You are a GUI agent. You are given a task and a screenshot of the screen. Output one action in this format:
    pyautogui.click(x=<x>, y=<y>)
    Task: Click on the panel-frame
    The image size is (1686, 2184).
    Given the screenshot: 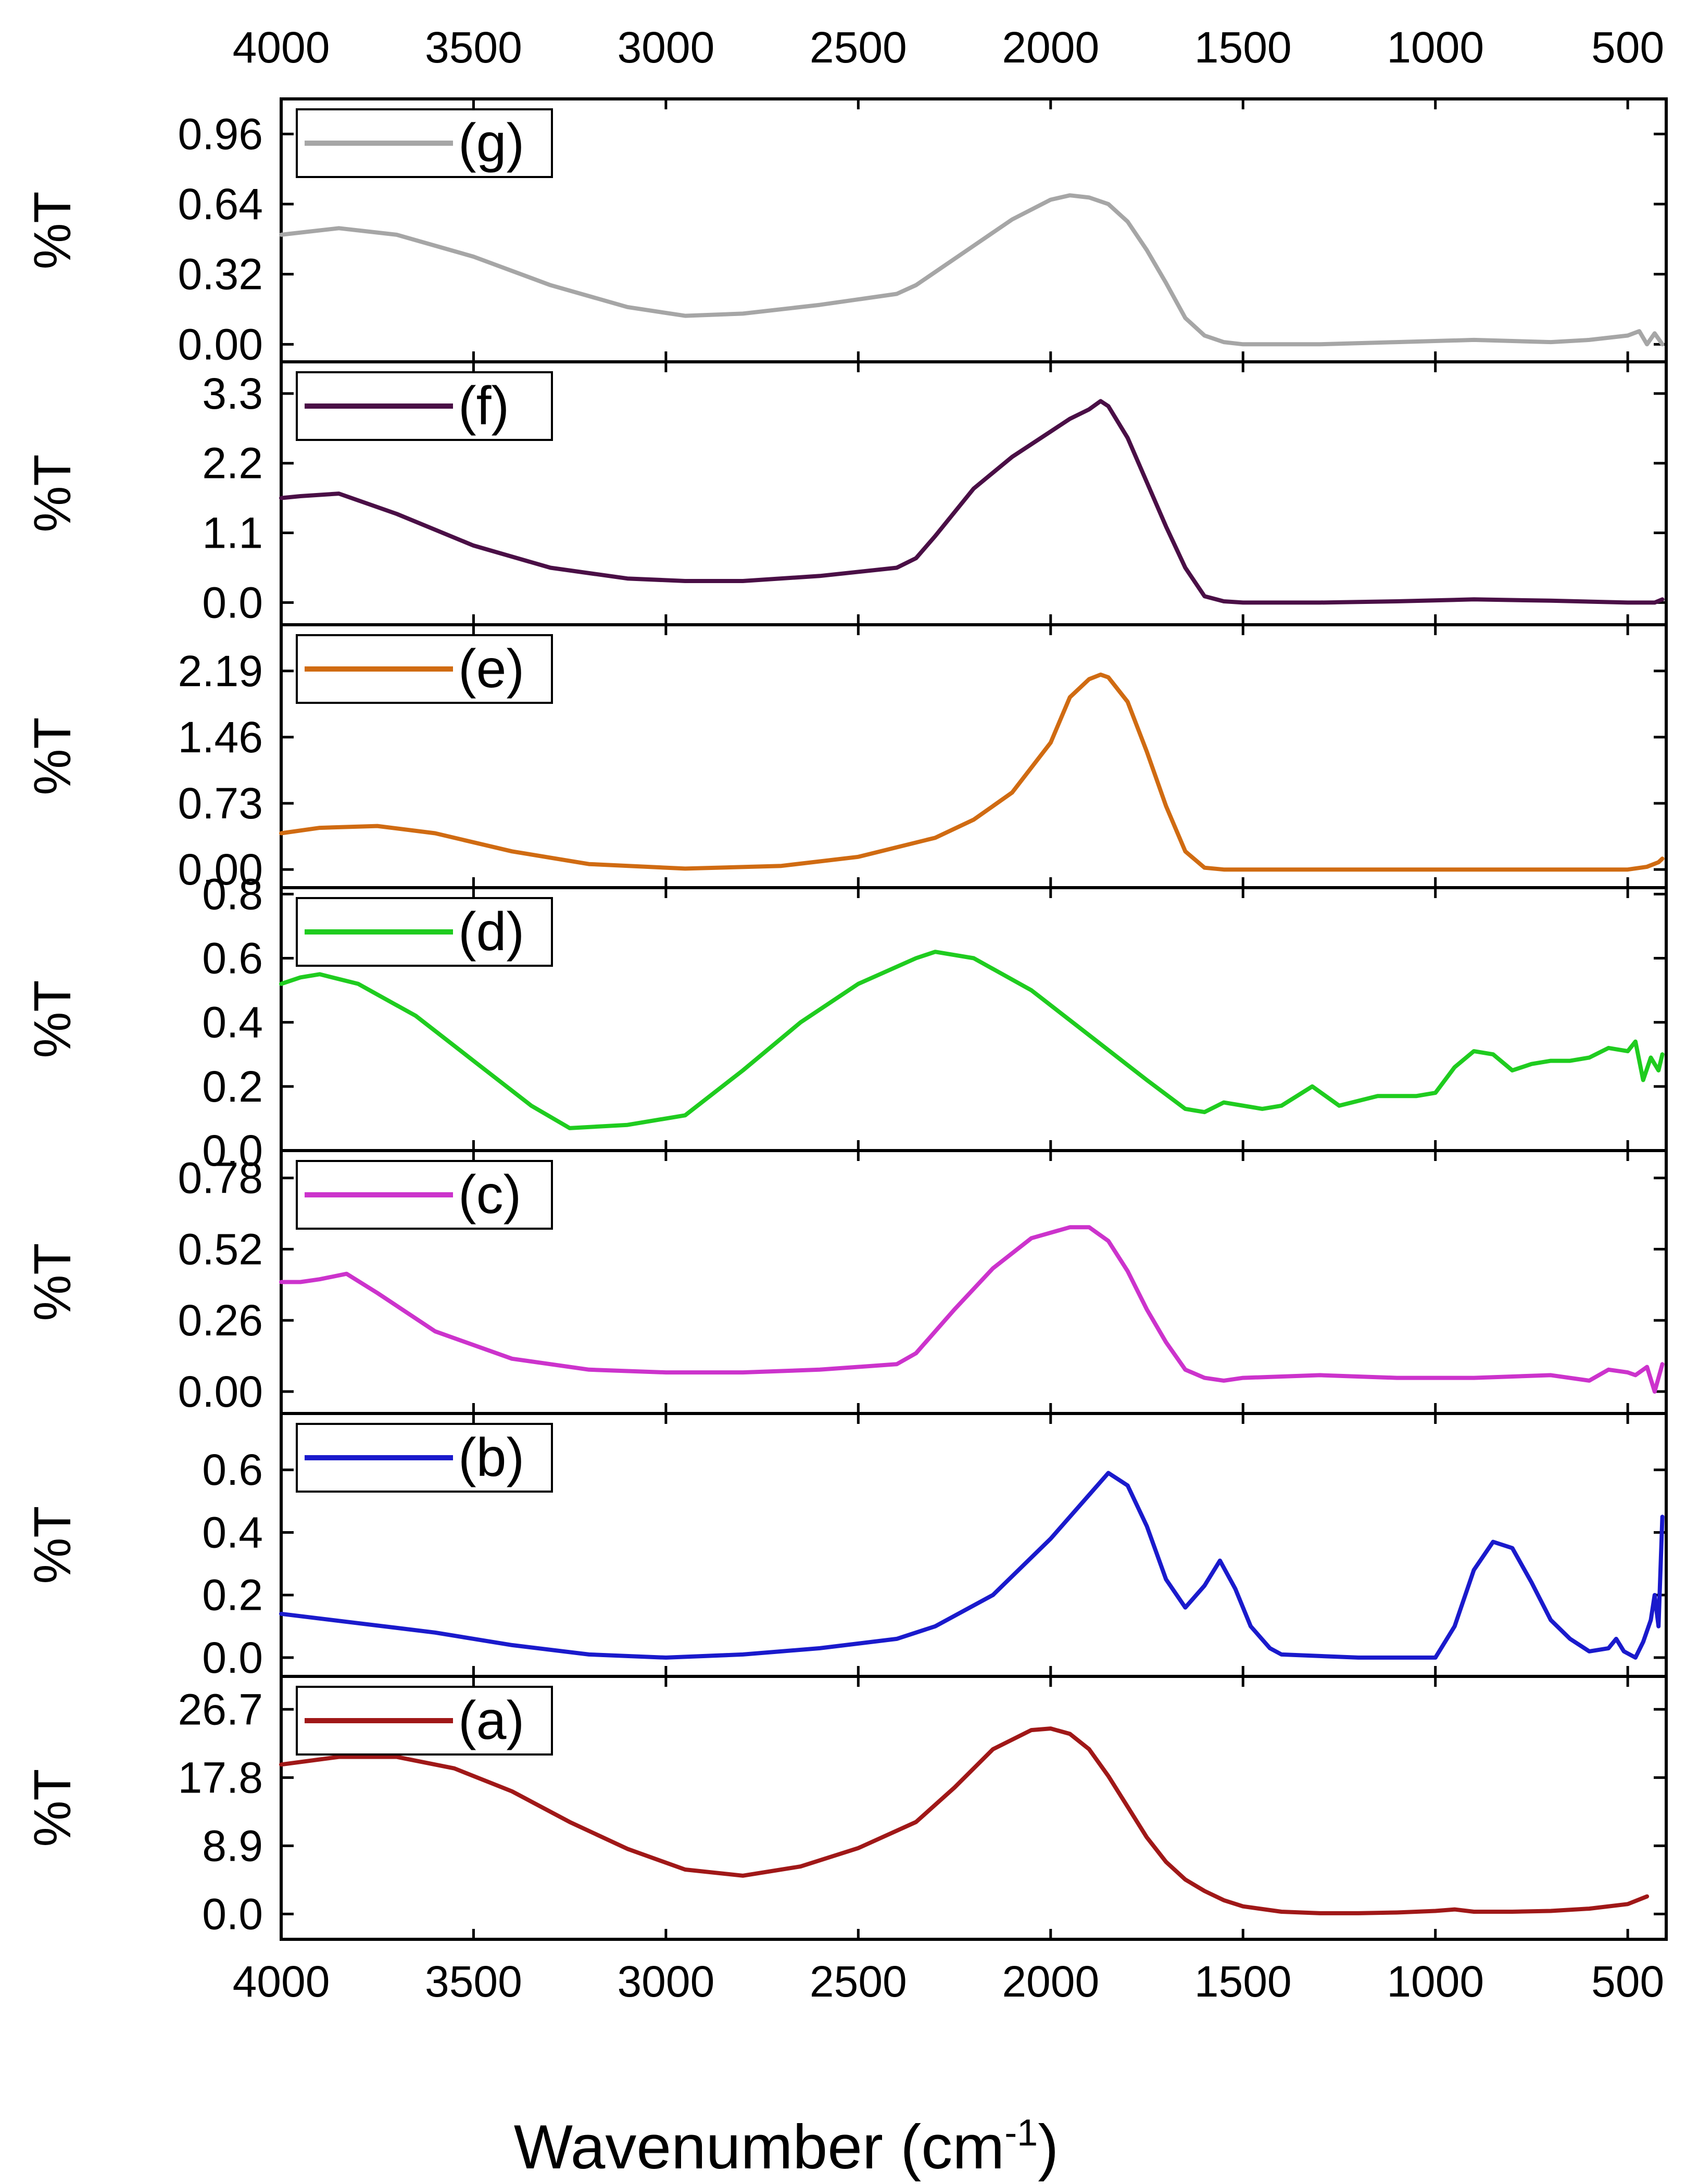 What is the action you would take?
    pyautogui.click(x=974, y=1808)
    